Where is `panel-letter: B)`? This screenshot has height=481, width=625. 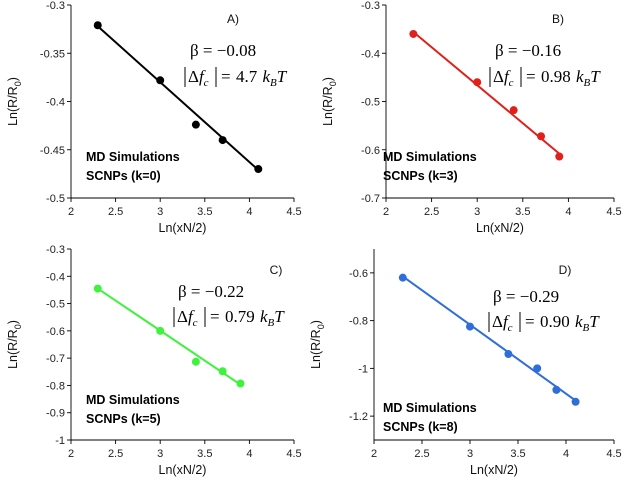 panel-letter: B) is located at coordinates (558, 19).